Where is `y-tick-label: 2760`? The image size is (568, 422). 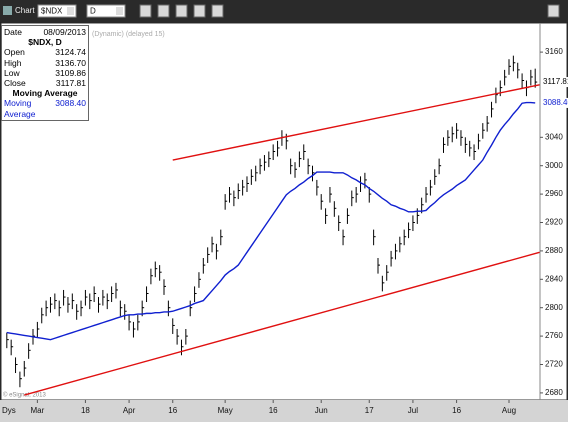
y-tick-label: 2760 is located at coordinates (554, 335).